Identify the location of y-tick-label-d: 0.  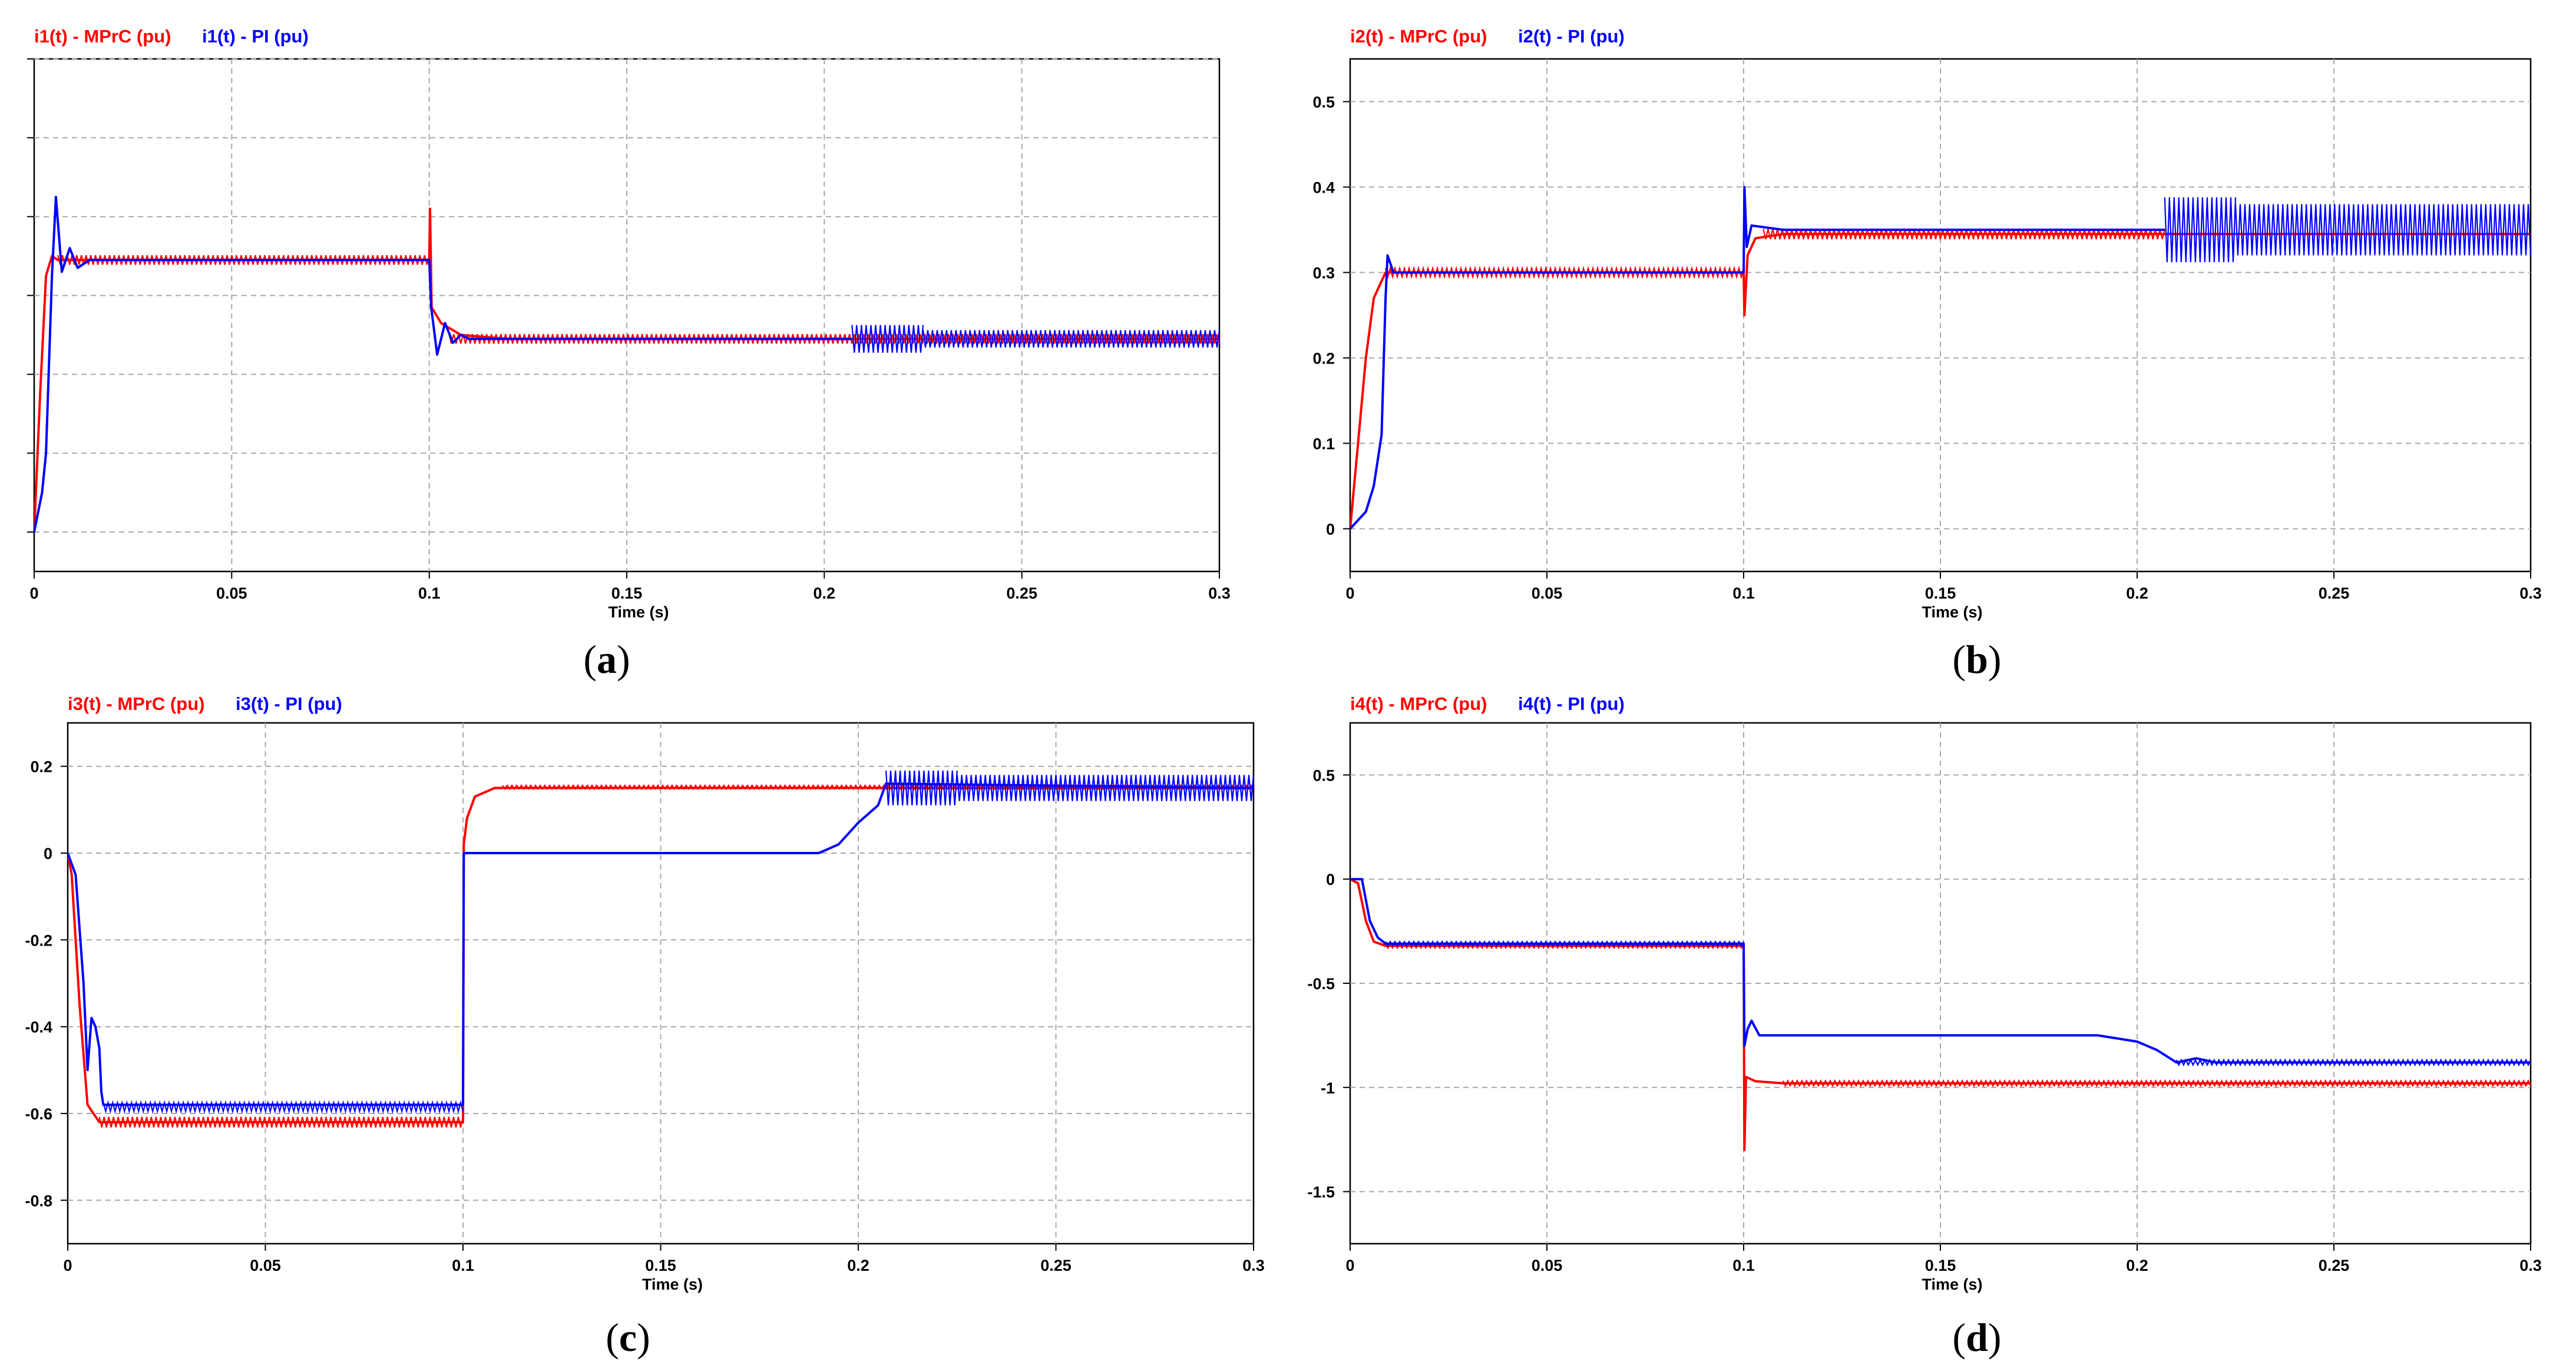
(1330, 880).